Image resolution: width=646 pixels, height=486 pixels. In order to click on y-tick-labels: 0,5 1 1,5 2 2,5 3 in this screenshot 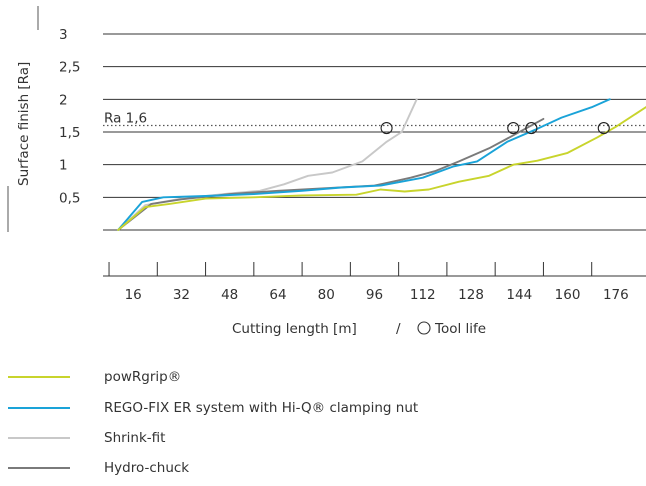, I will do `click(69, 116)`.